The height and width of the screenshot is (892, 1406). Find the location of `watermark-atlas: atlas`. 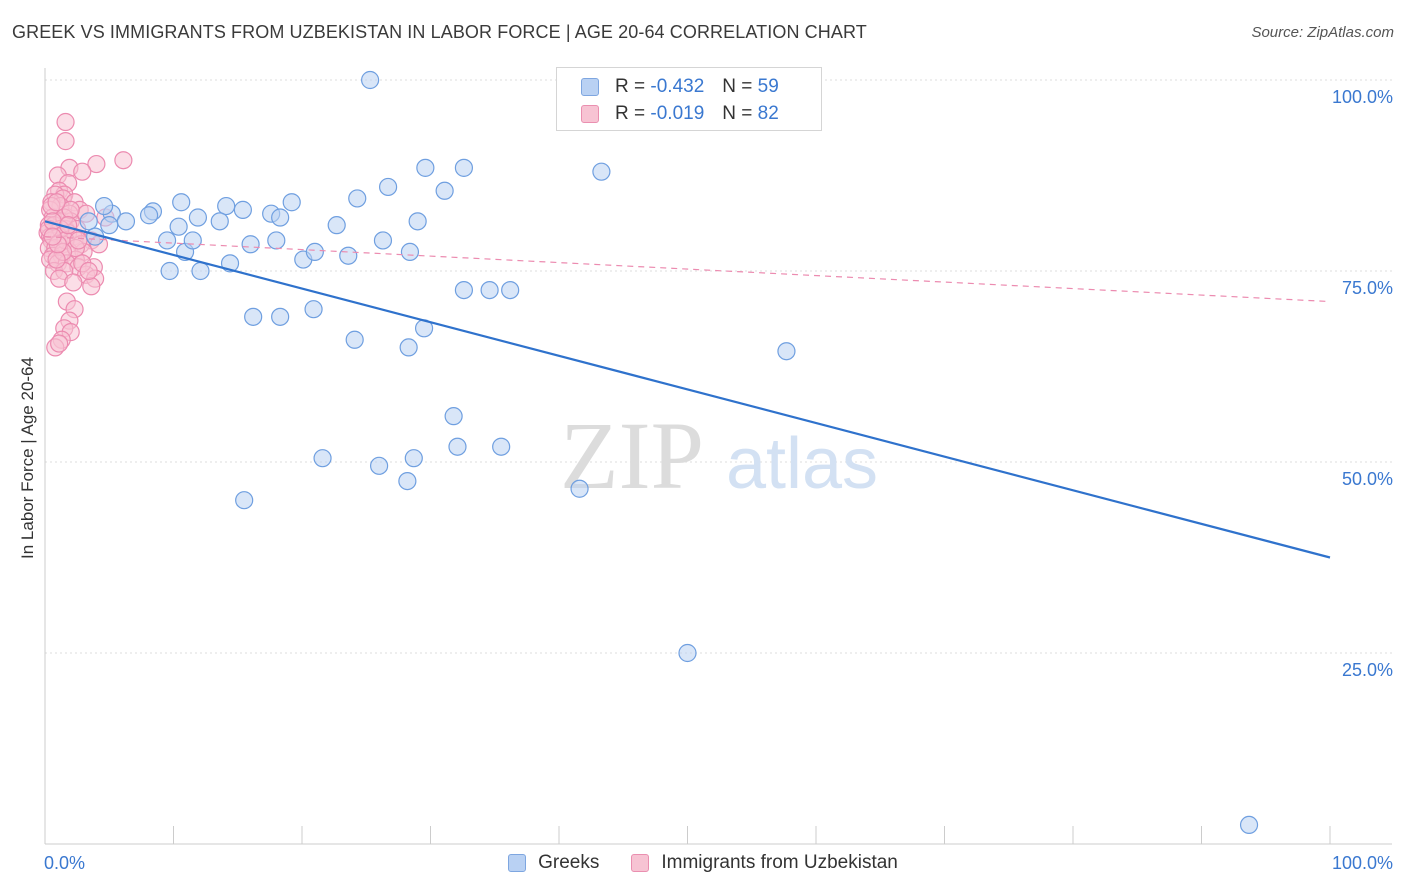

watermark-atlas: atlas is located at coordinates (802, 464).